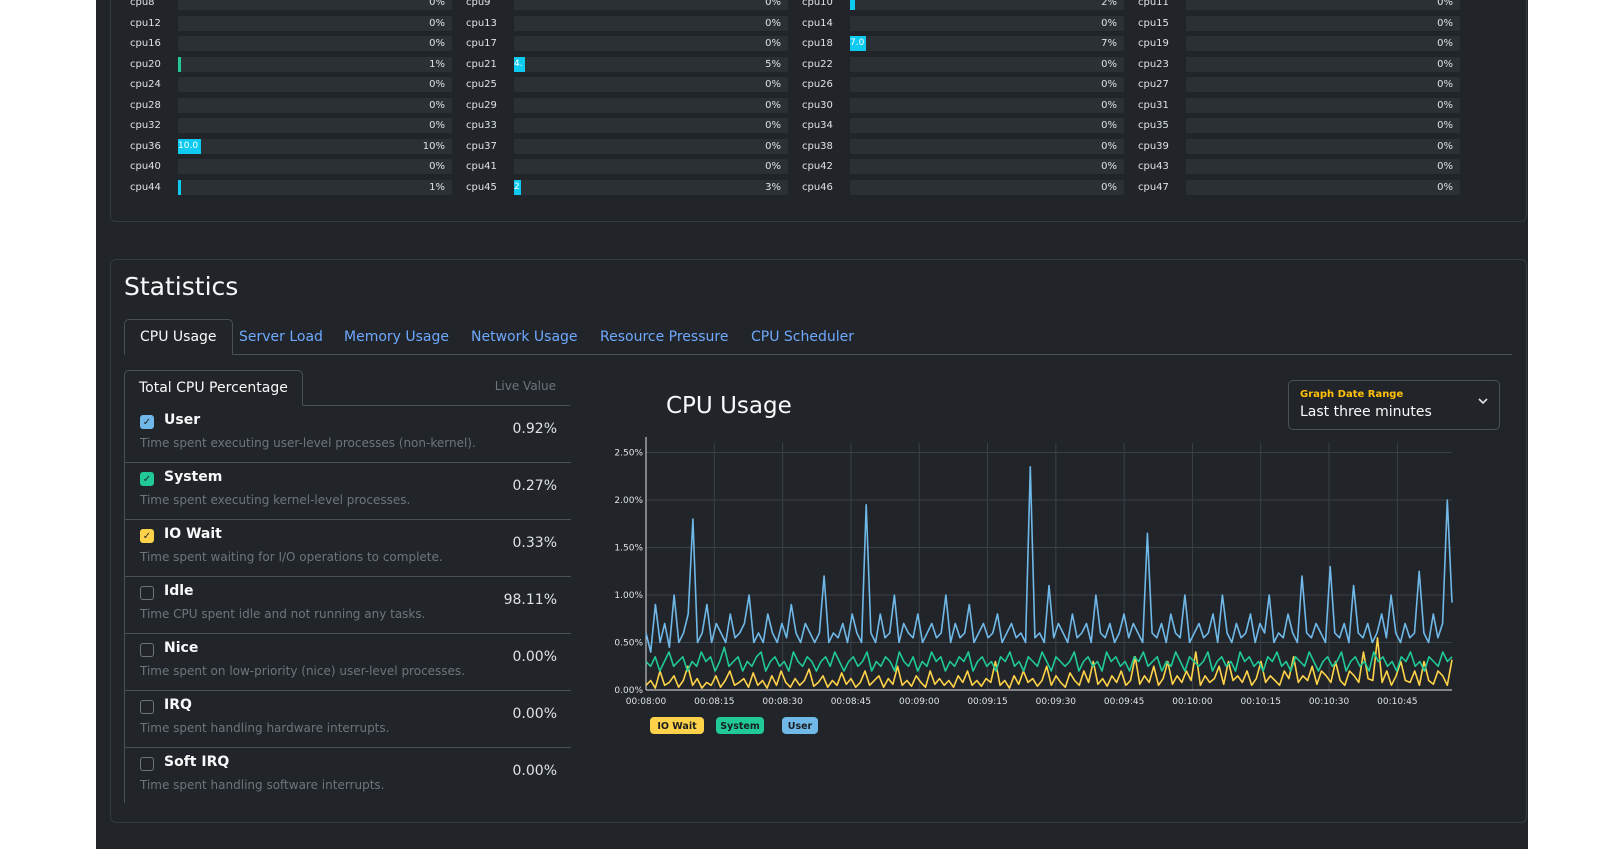  I want to click on tab-total-cpu-percentage: Total CPU Percentage, so click(213, 388).